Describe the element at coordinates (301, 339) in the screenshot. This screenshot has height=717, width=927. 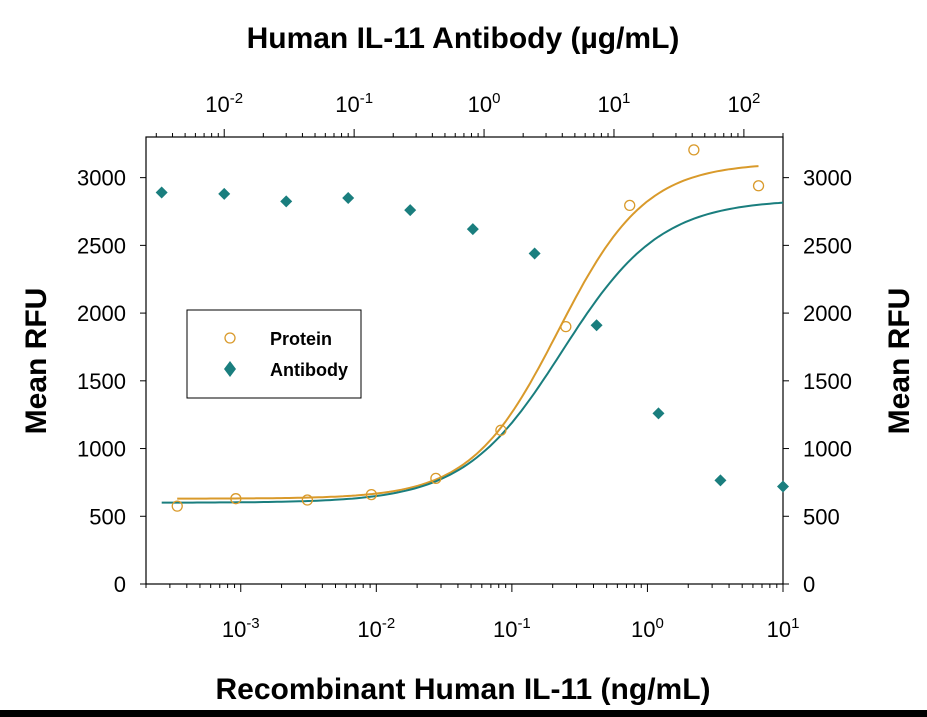
I see `legend-protein-label: Protein` at that location.